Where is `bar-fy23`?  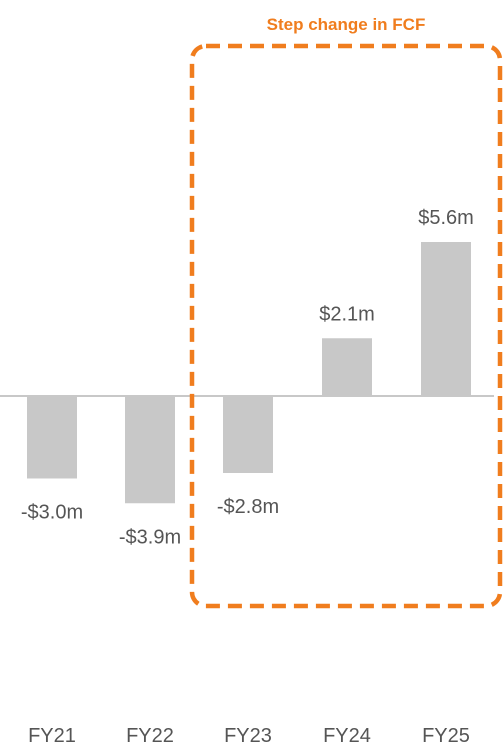
bar-fy23 is located at coordinates (248, 434).